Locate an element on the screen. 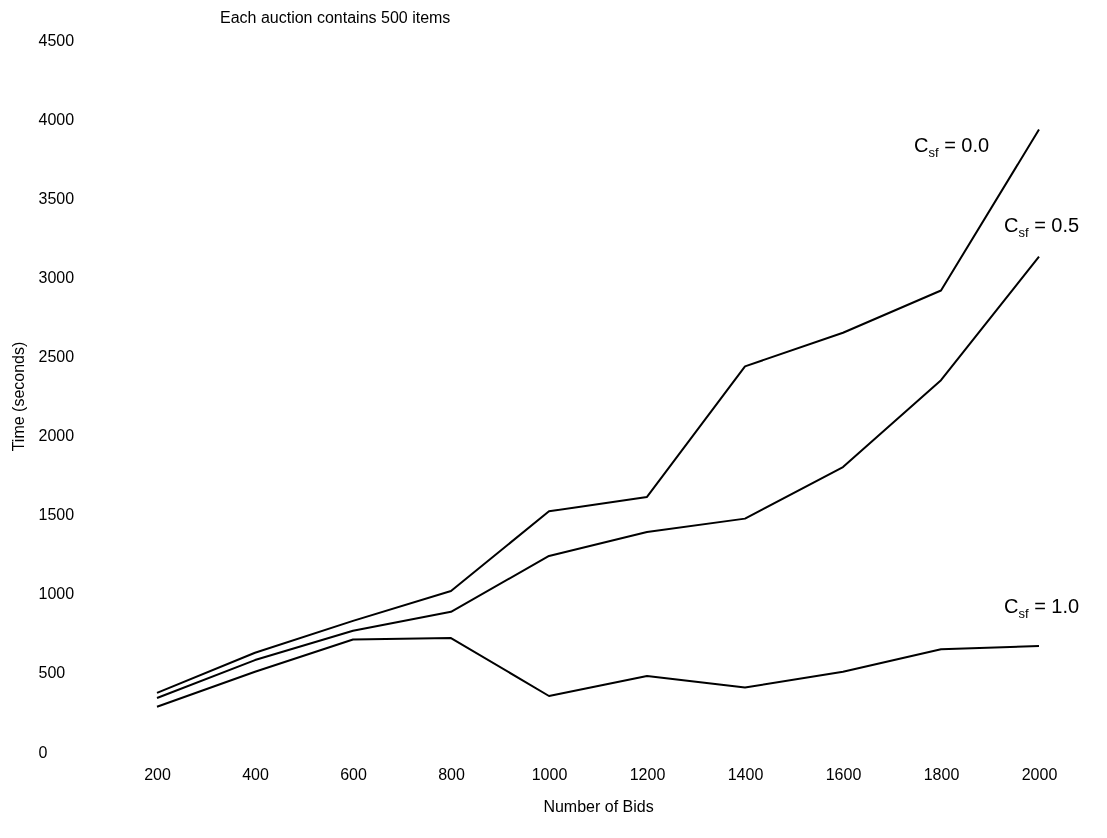 This screenshot has width=1107, height=838. x-tick-label: 800 is located at coordinates (451, 774).